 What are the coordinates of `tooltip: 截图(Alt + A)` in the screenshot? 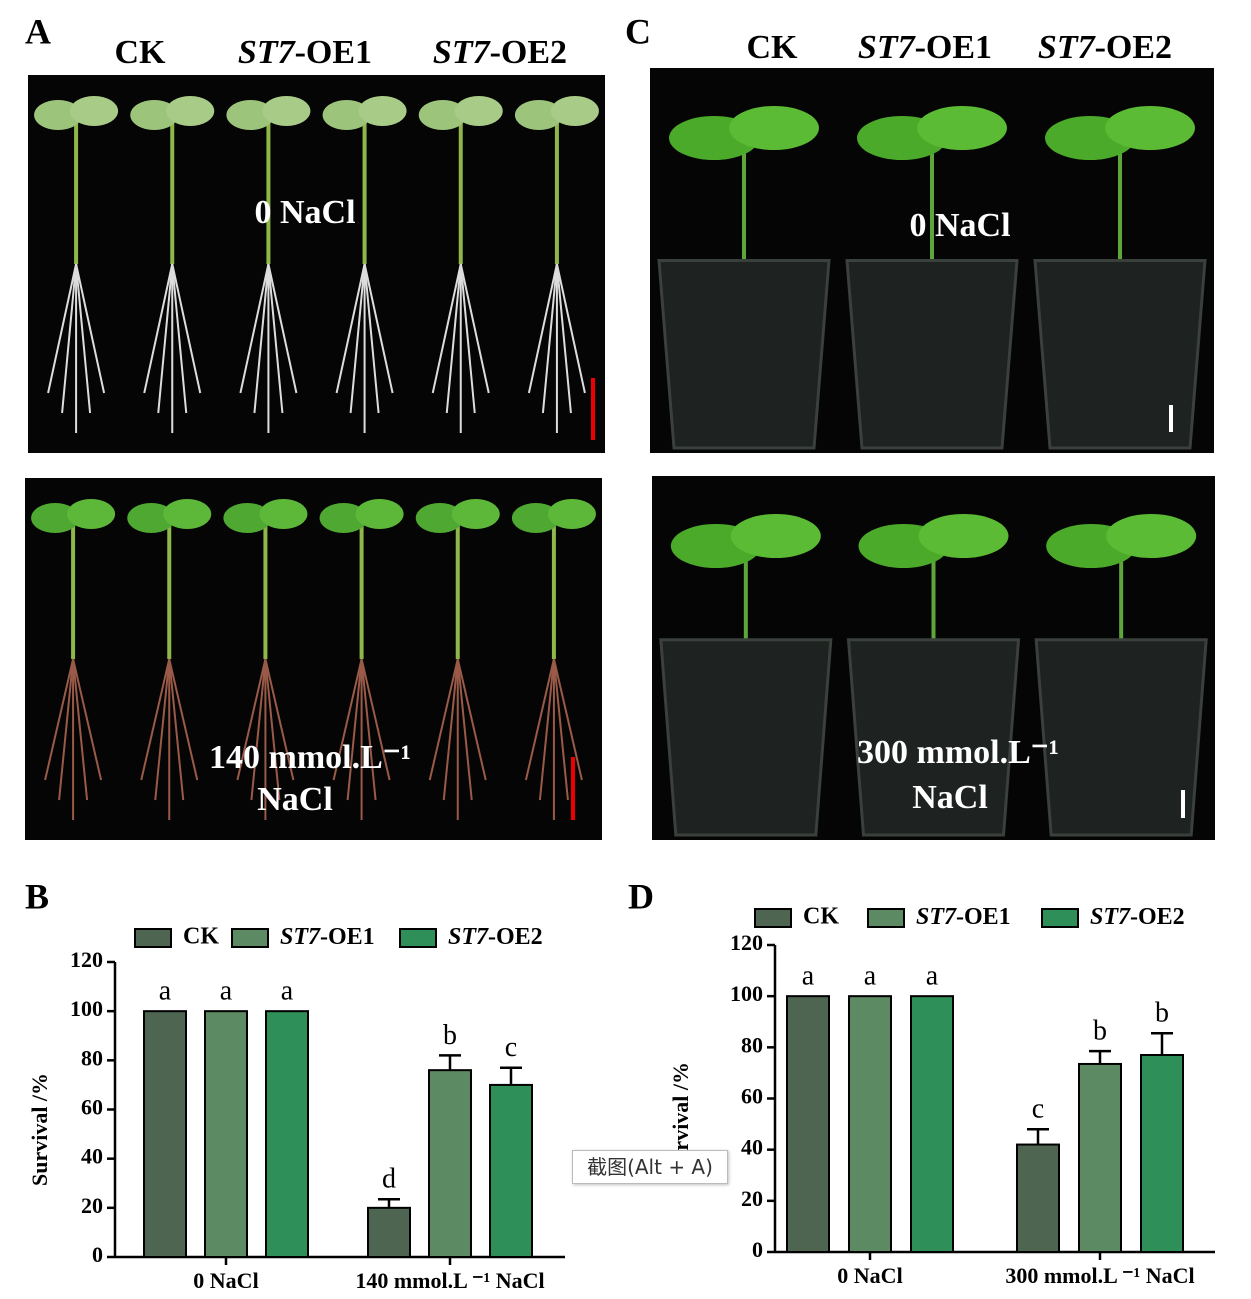 It's located at (650, 1167).